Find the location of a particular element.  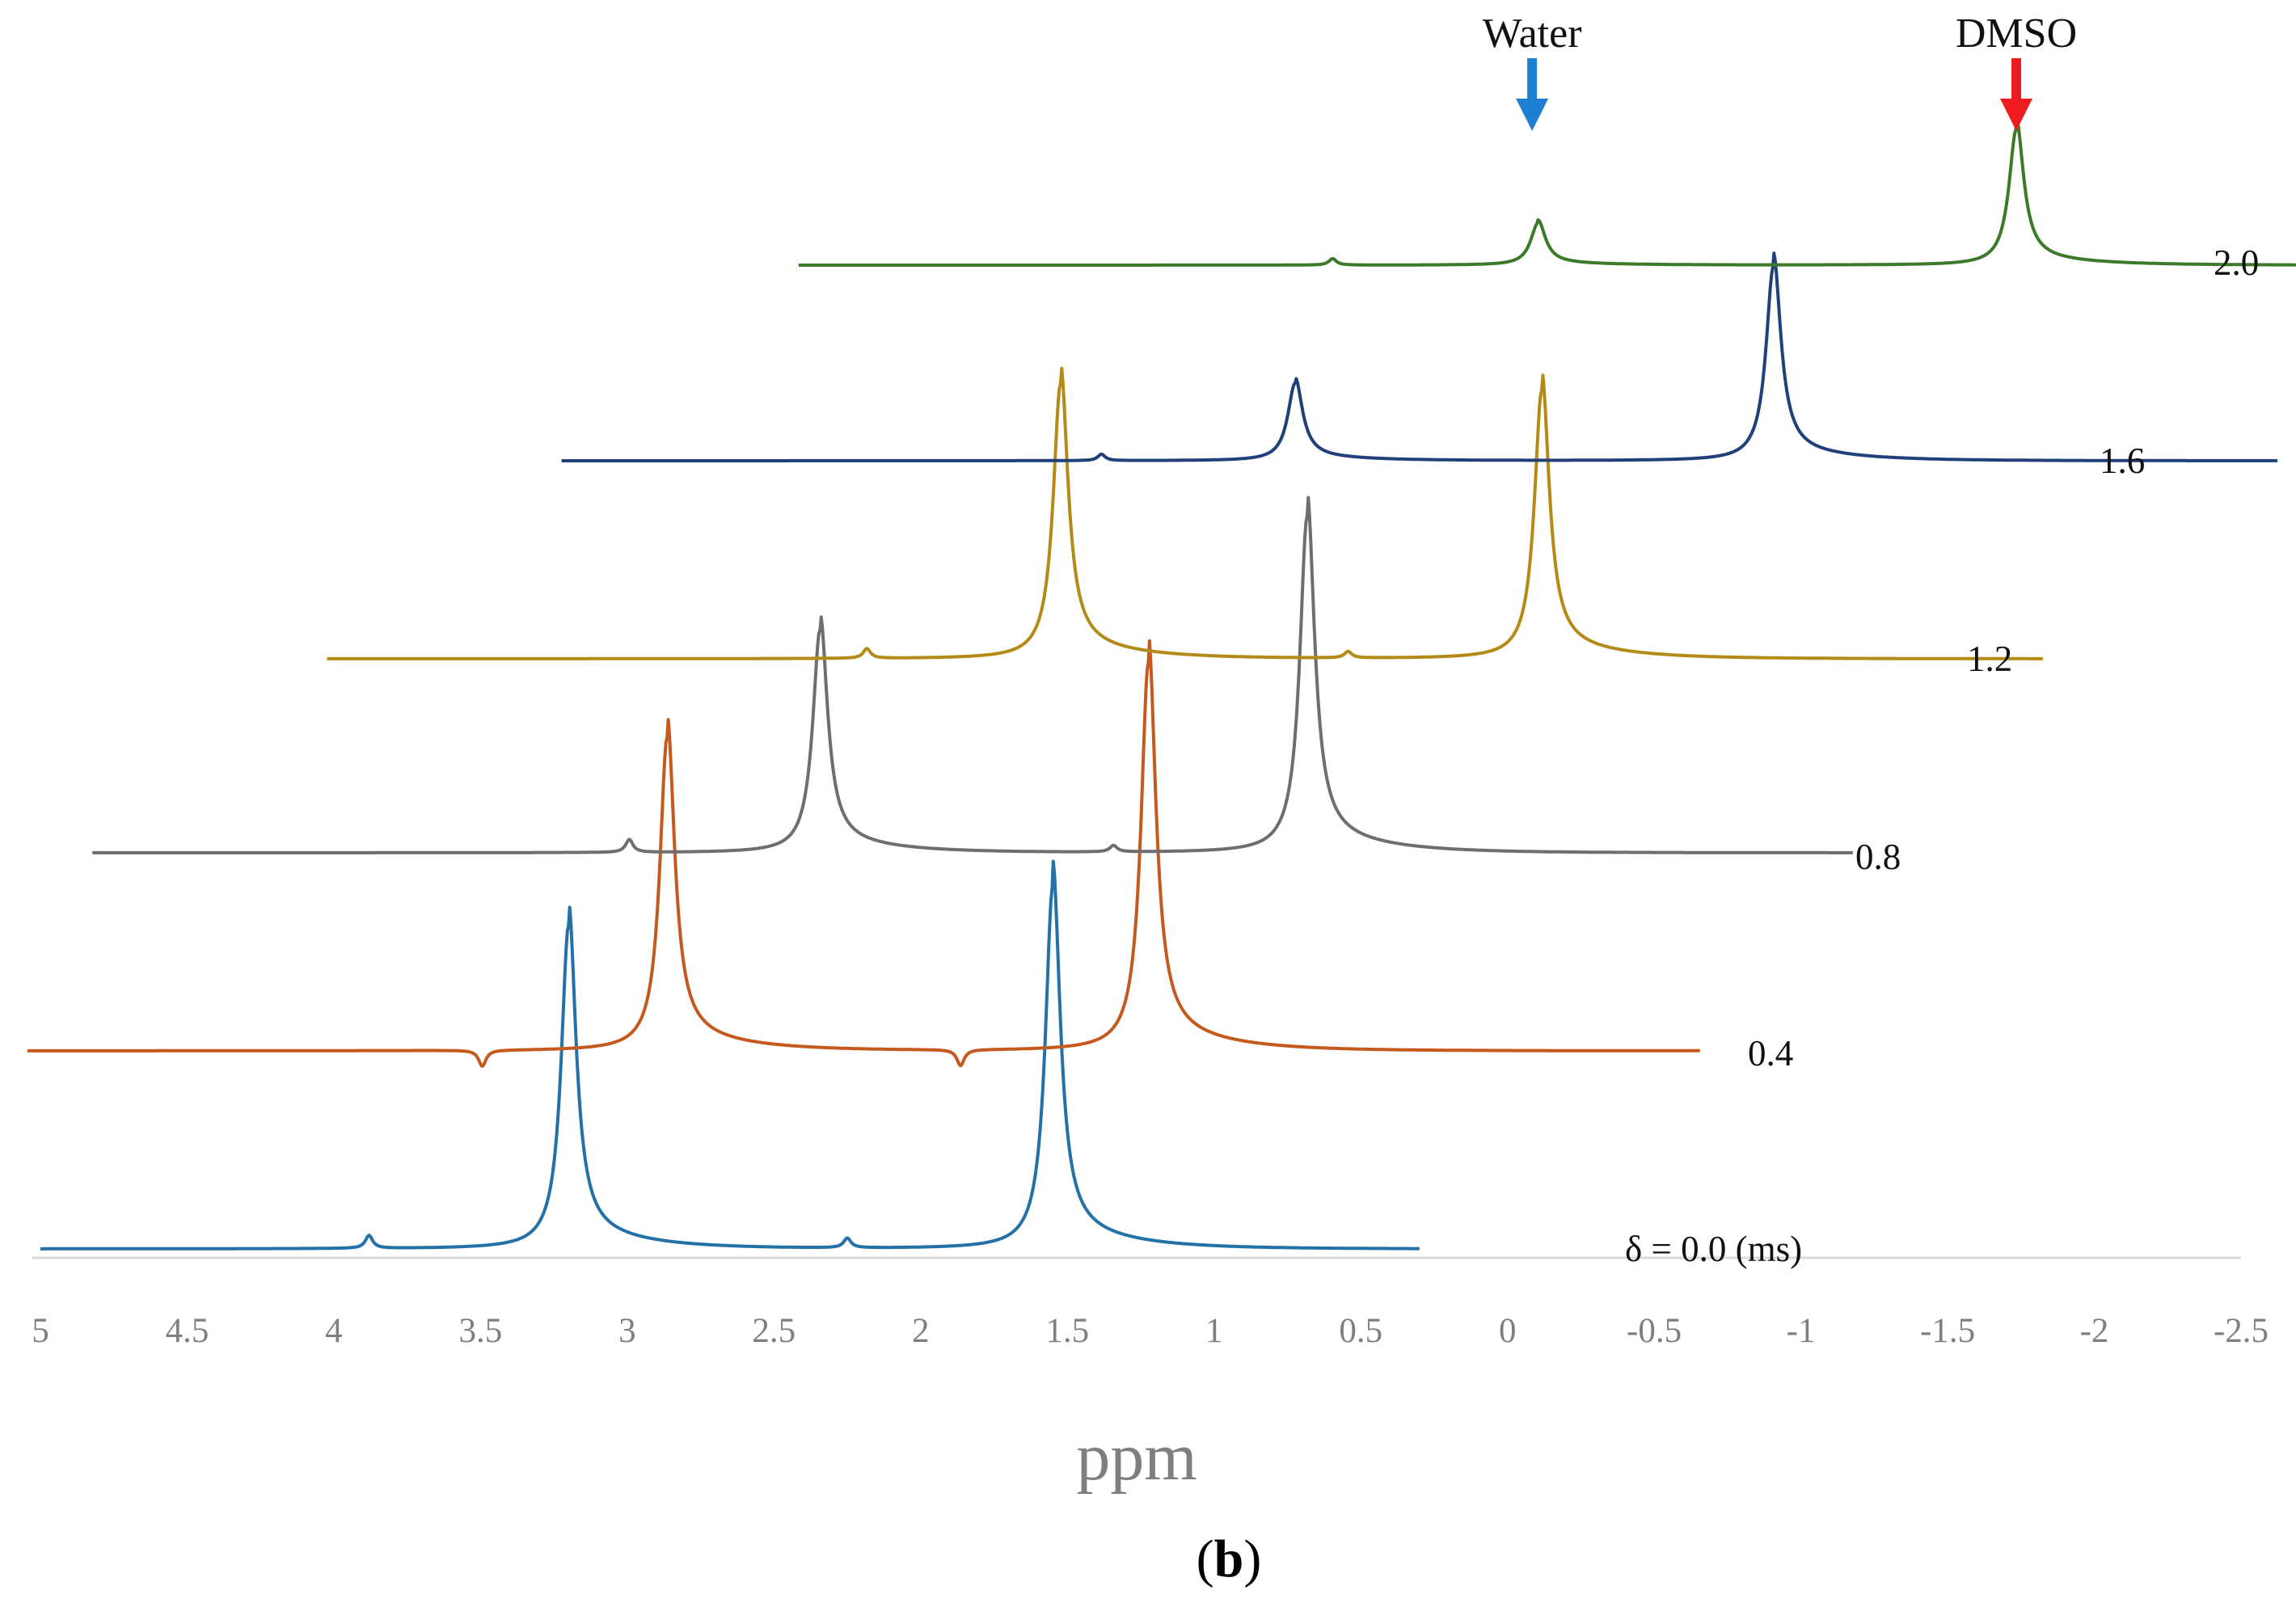

caption-letter: b is located at coordinates (1229, 1558).